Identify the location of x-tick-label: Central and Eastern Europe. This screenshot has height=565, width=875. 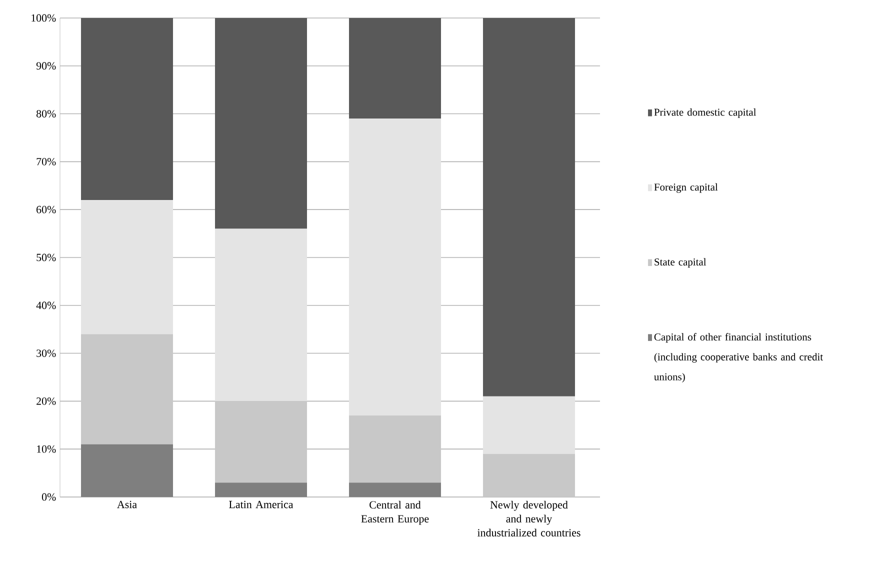
(395, 512).